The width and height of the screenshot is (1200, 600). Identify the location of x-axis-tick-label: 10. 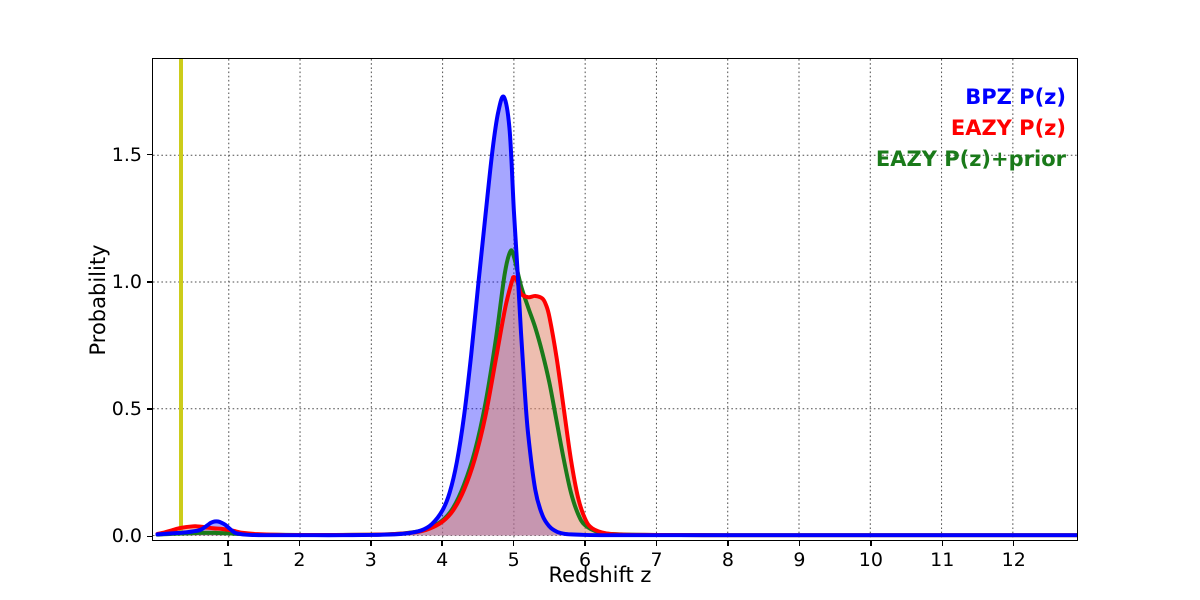
(870, 560).